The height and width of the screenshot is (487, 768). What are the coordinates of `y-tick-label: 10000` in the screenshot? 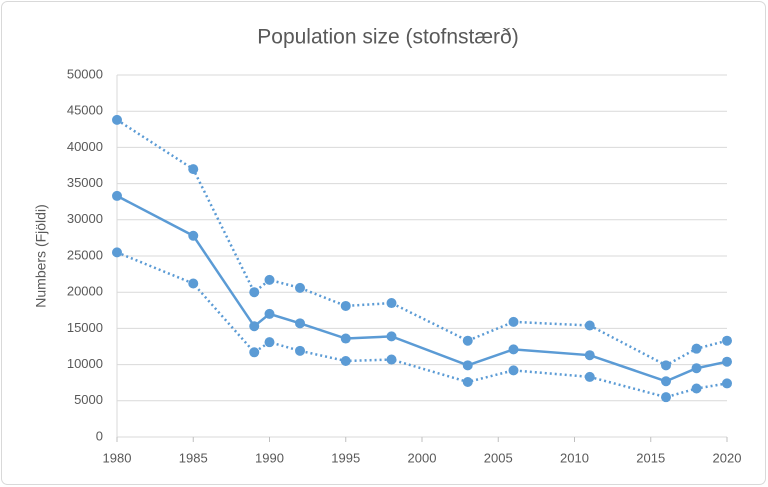 It's located at (85, 363).